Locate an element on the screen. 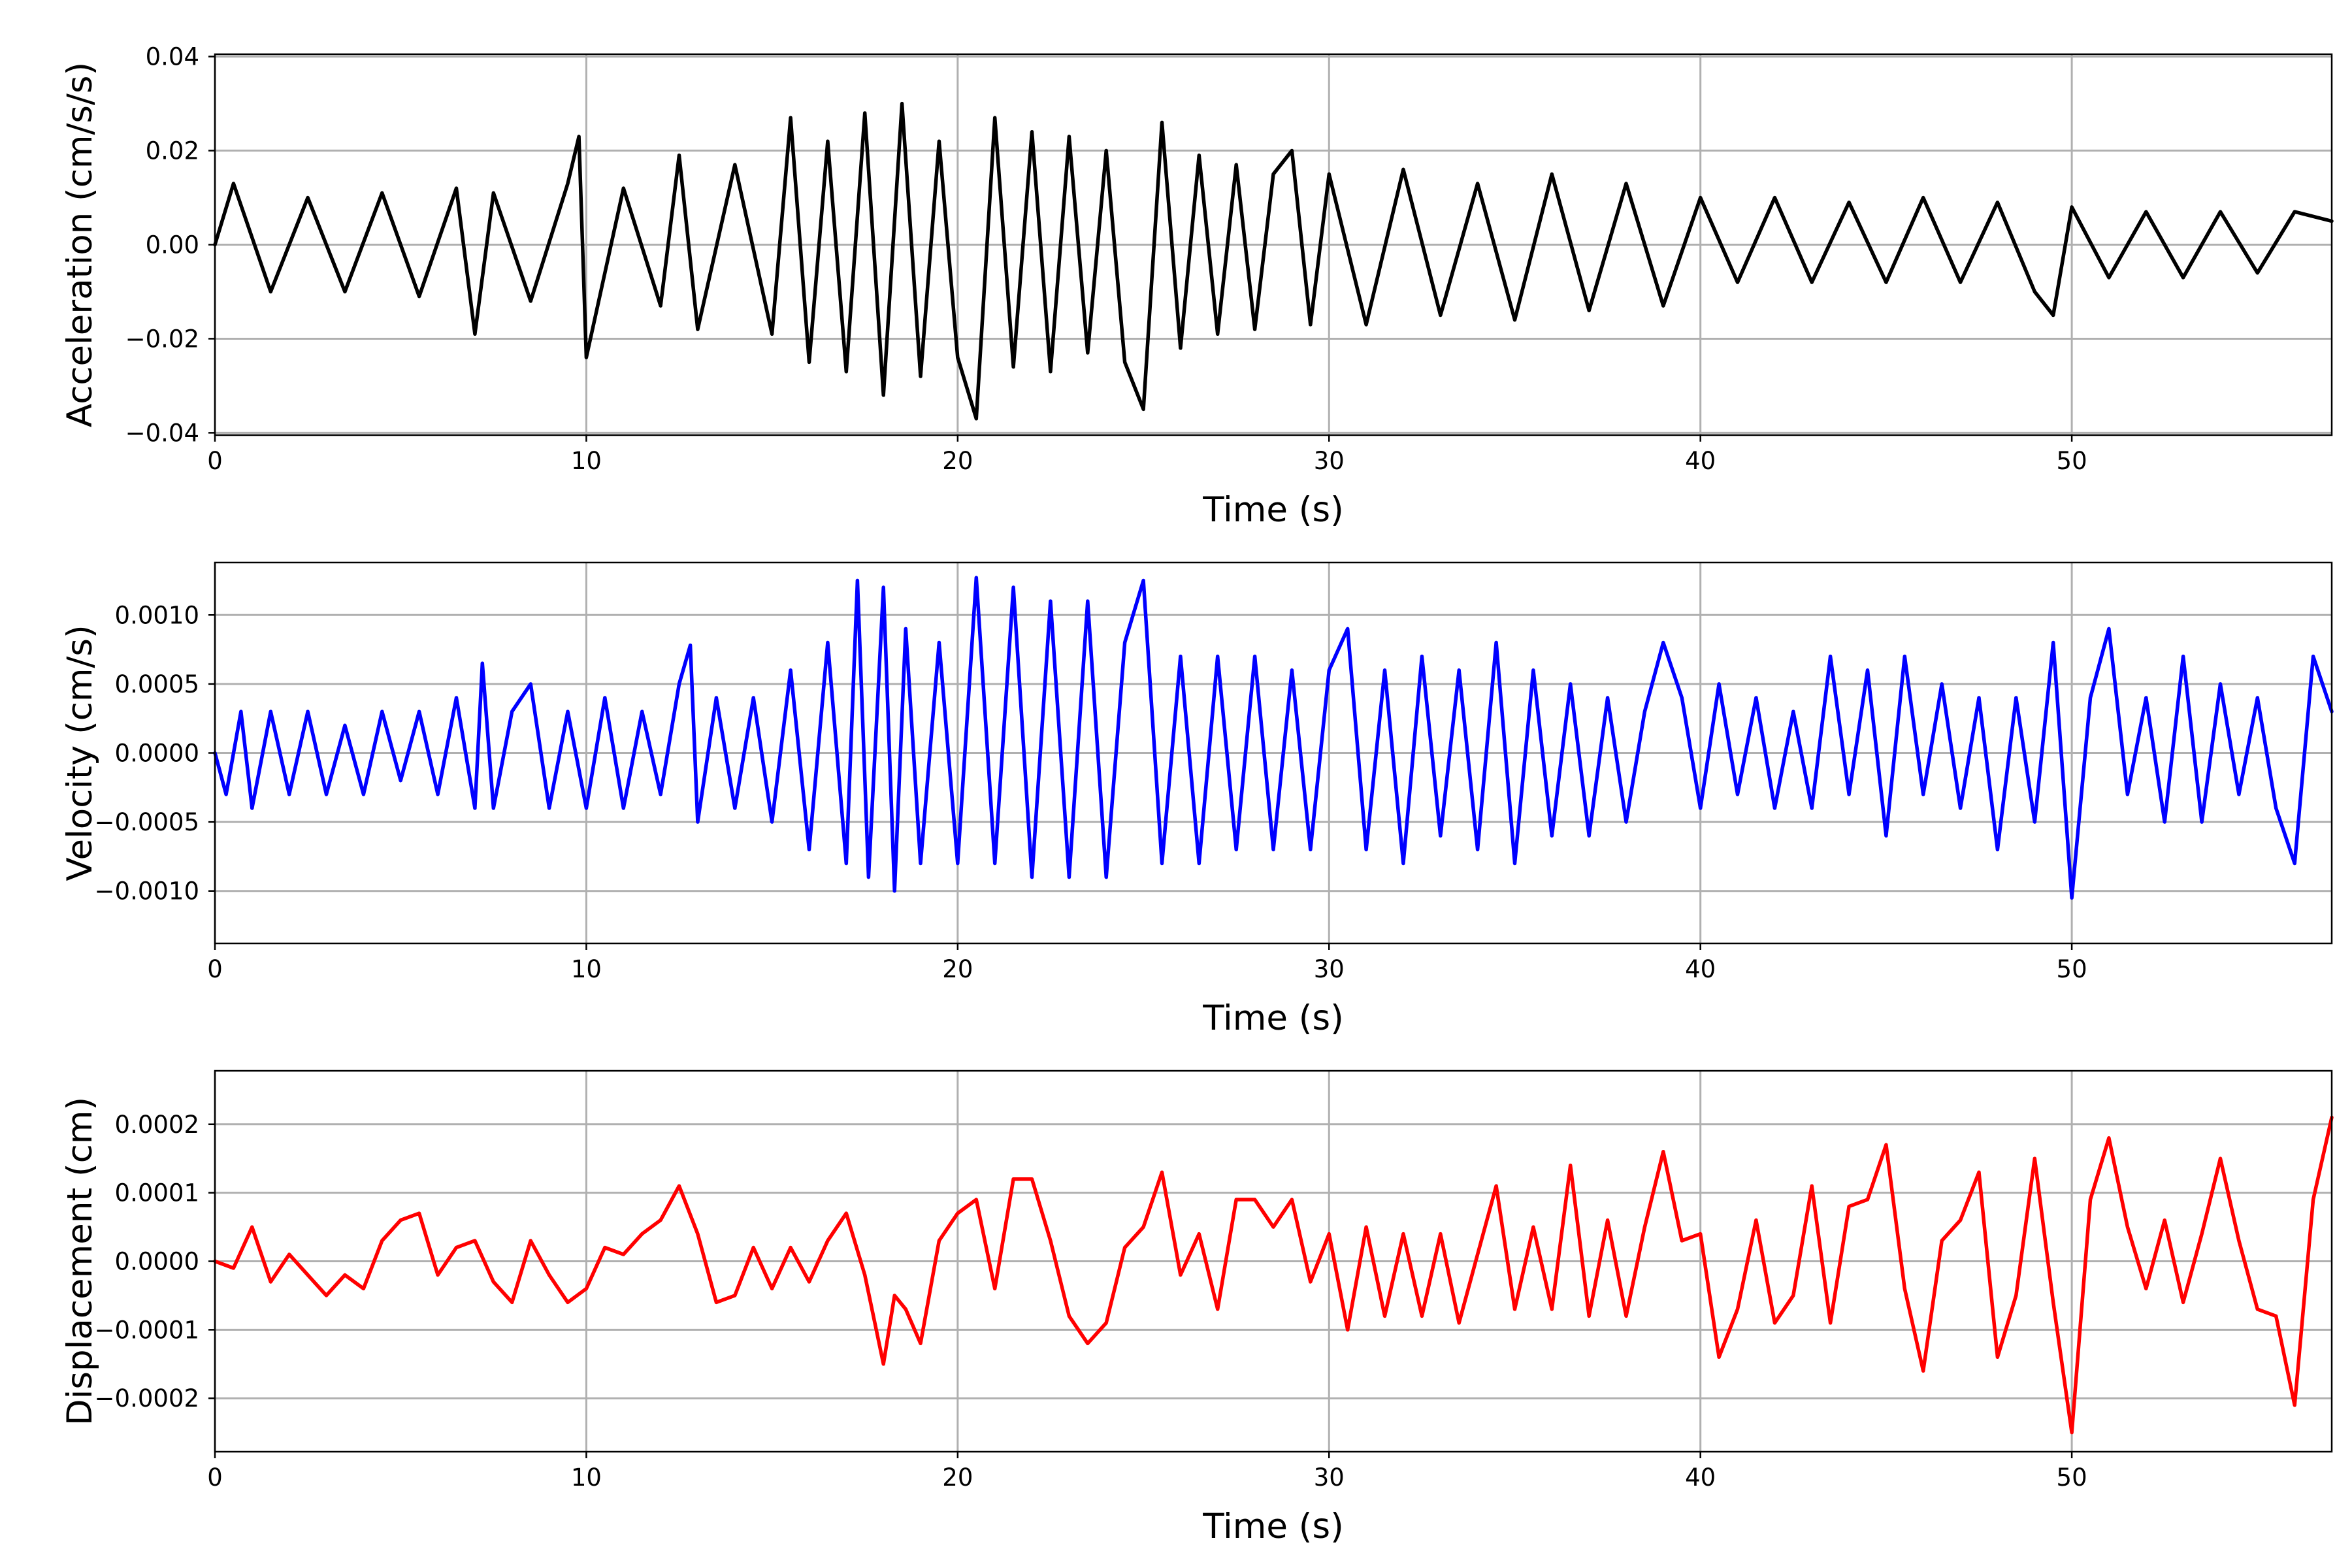 The height and width of the screenshot is (1568, 2352). displacement-ytick-label-2: 0.0000 is located at coordinates (157, 1262).